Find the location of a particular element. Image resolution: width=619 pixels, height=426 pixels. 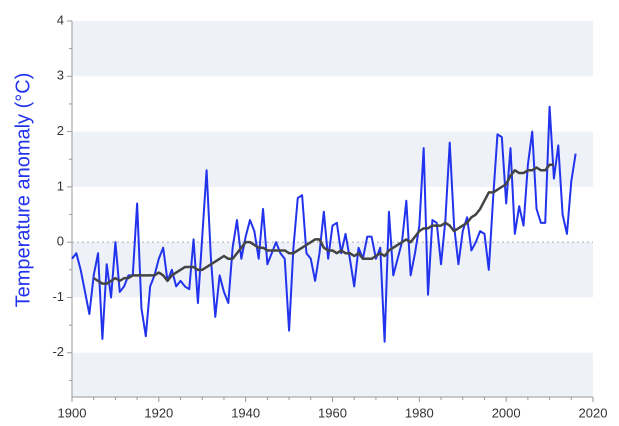

y-tick-label: 1 is located at coordinates (60, 185).